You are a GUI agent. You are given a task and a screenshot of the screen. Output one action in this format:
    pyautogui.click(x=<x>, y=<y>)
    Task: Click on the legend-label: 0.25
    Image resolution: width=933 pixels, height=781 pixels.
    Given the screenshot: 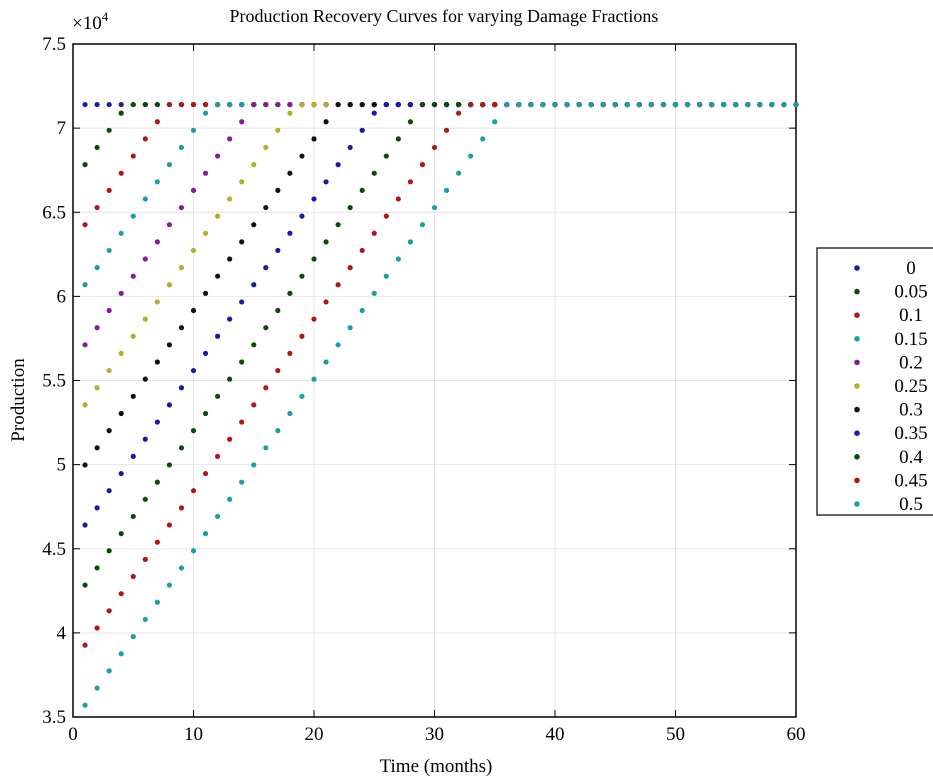 What is the action you would take?
    pyautogui.click(x=910, y=386)
    